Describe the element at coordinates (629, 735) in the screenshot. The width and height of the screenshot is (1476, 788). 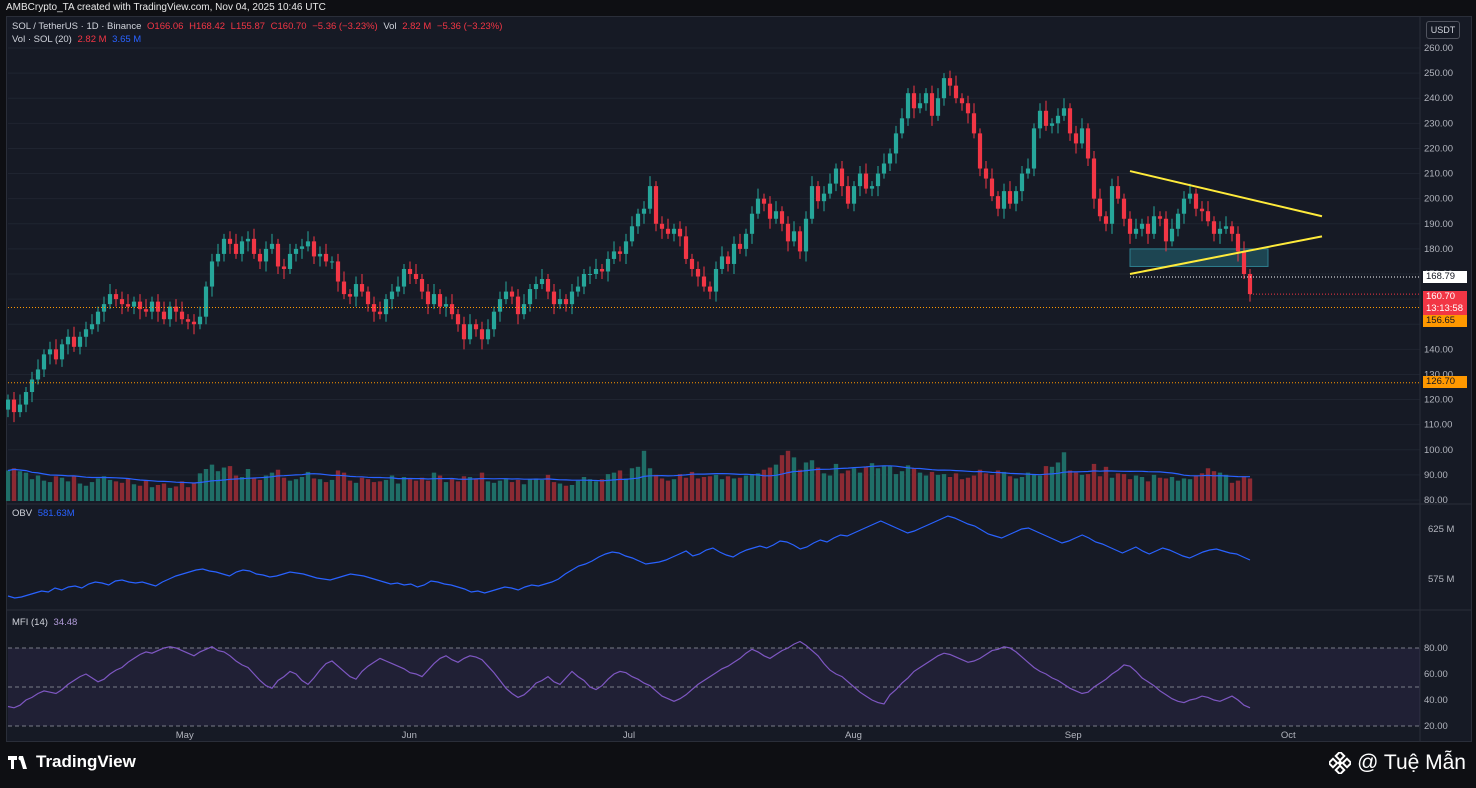
I see `month-label: Jul` at that location.